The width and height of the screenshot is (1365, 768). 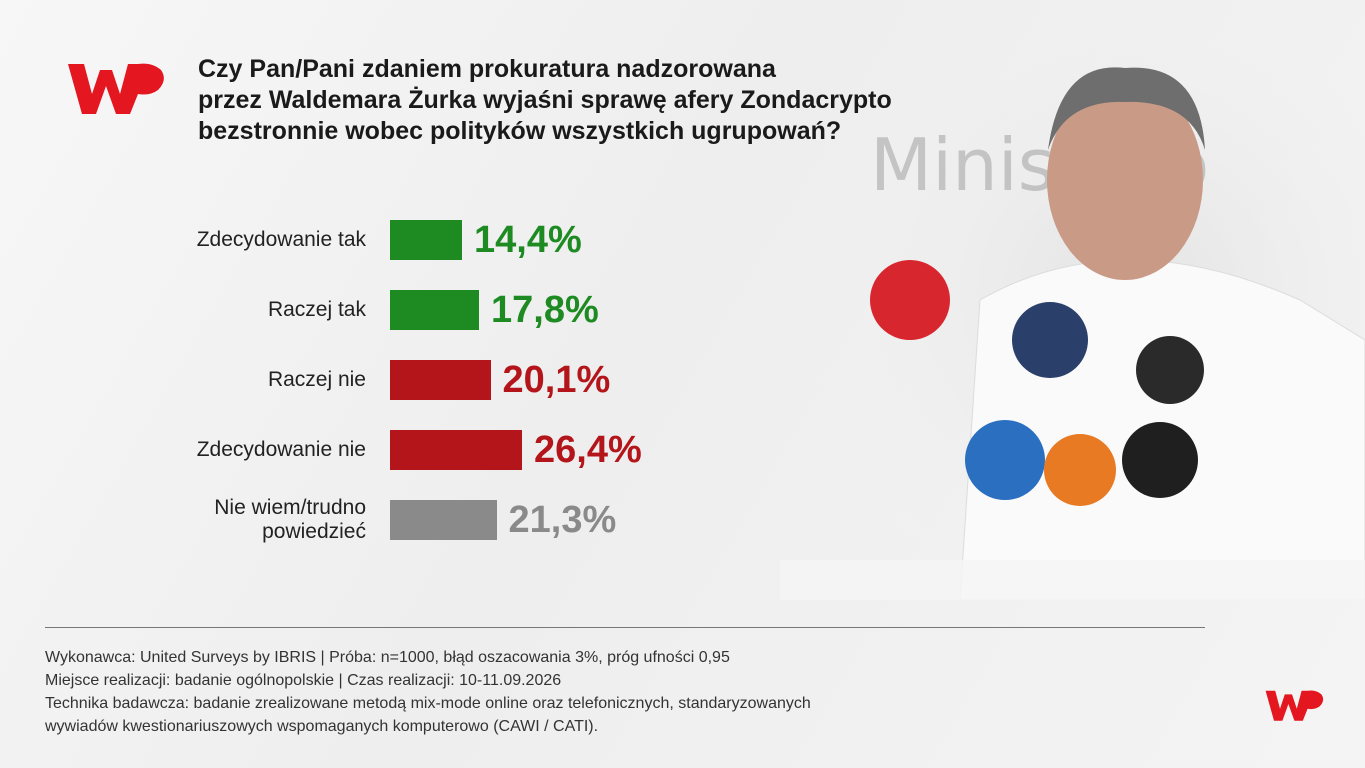 What do you see at coordinates (562, 520) in the screenshot?
I see `value-label: 21,3%` at bounding box center [562, 520].